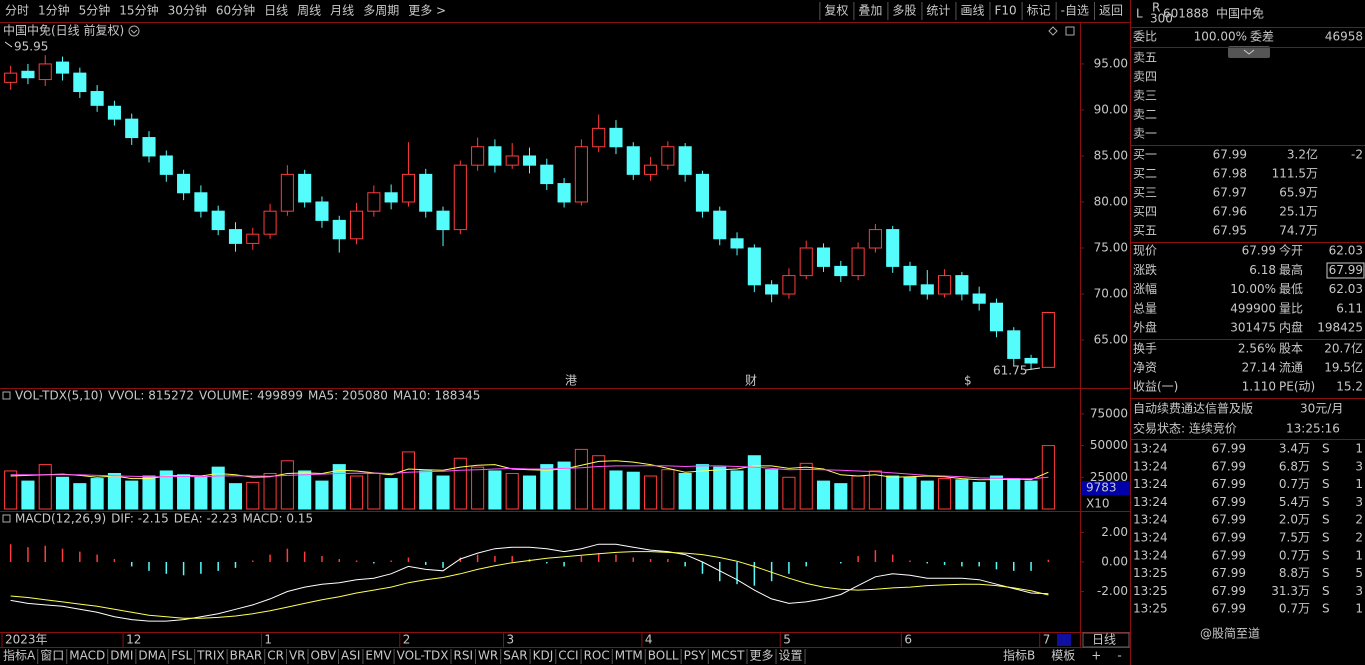  Describe the element at coordinates (1145, 37) in the screenshot. I see `quote-text: 委比` at that location.